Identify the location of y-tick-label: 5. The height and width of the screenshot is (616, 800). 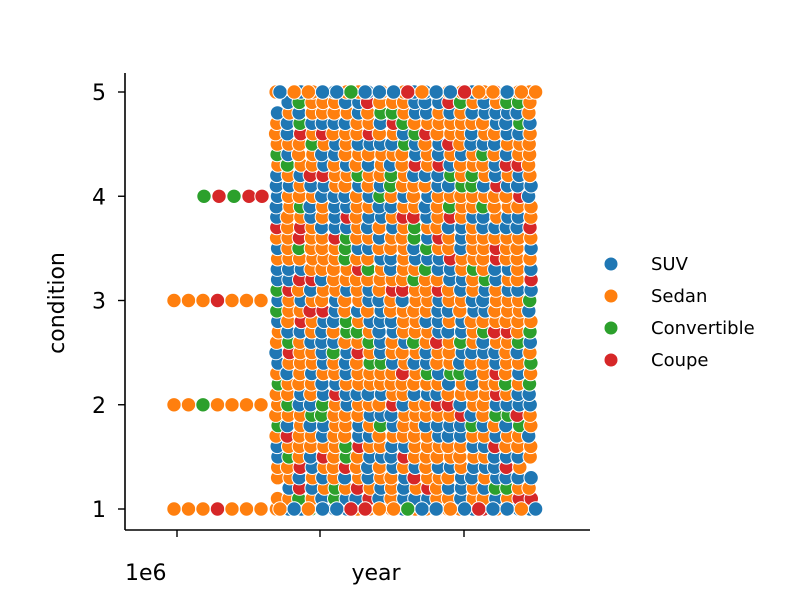
(99, 93).